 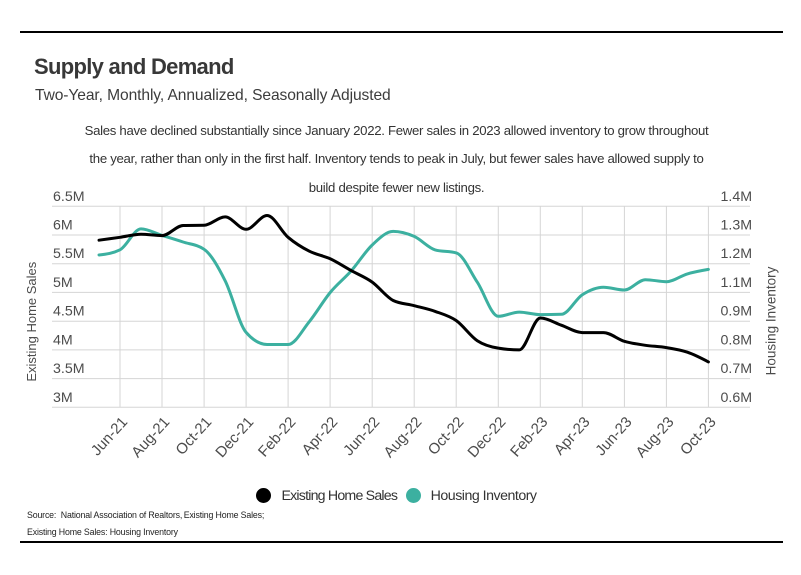 I want to click on svg-text: Aug-23, so click(x=655, y=437).